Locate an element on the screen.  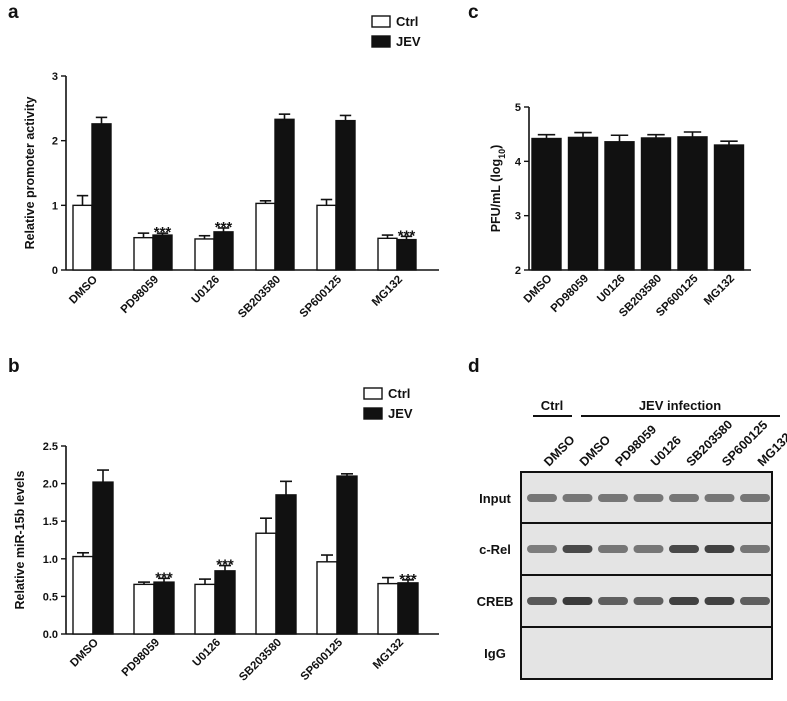
chart-b-category-label: DMSO is located at coordinates (84, 653).